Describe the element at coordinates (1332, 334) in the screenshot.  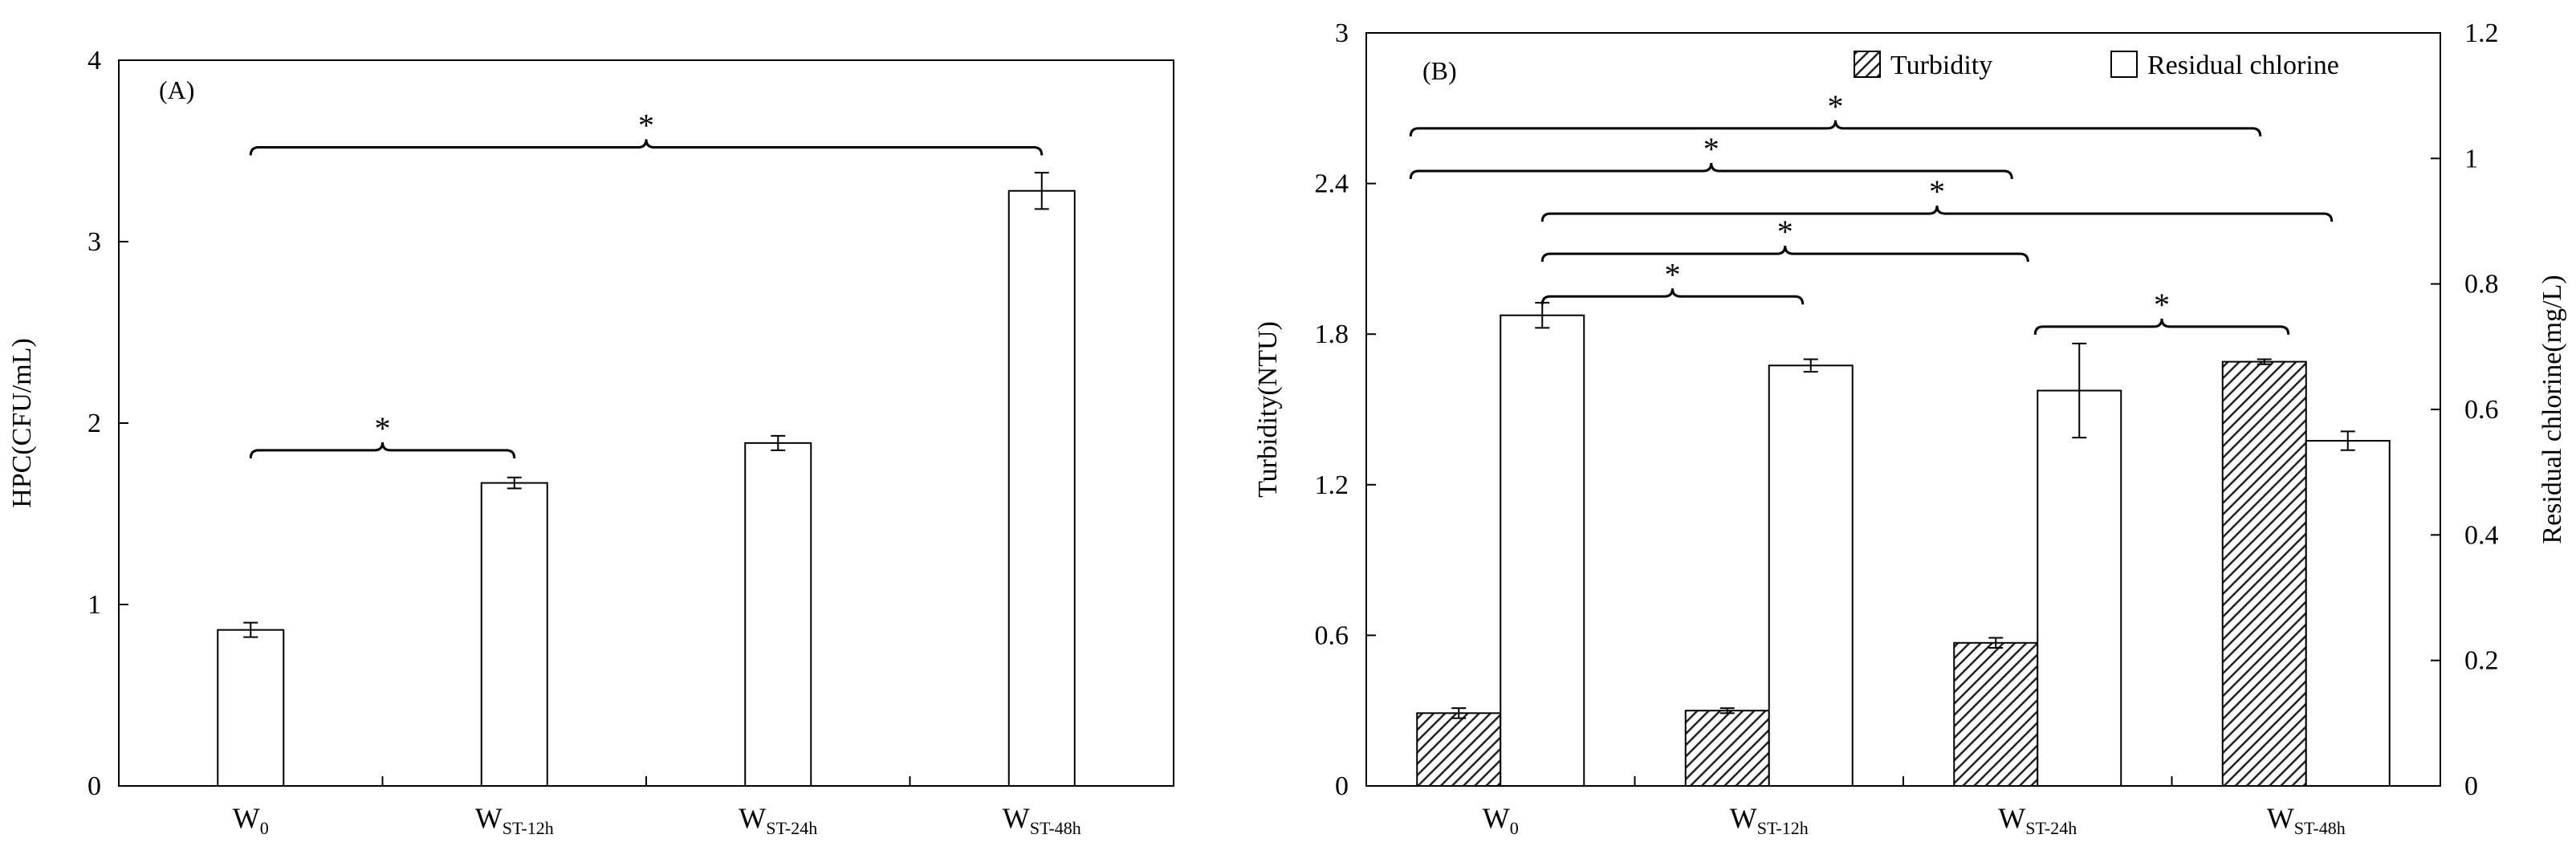
I see `y-tick-label: 1.8` at that location.